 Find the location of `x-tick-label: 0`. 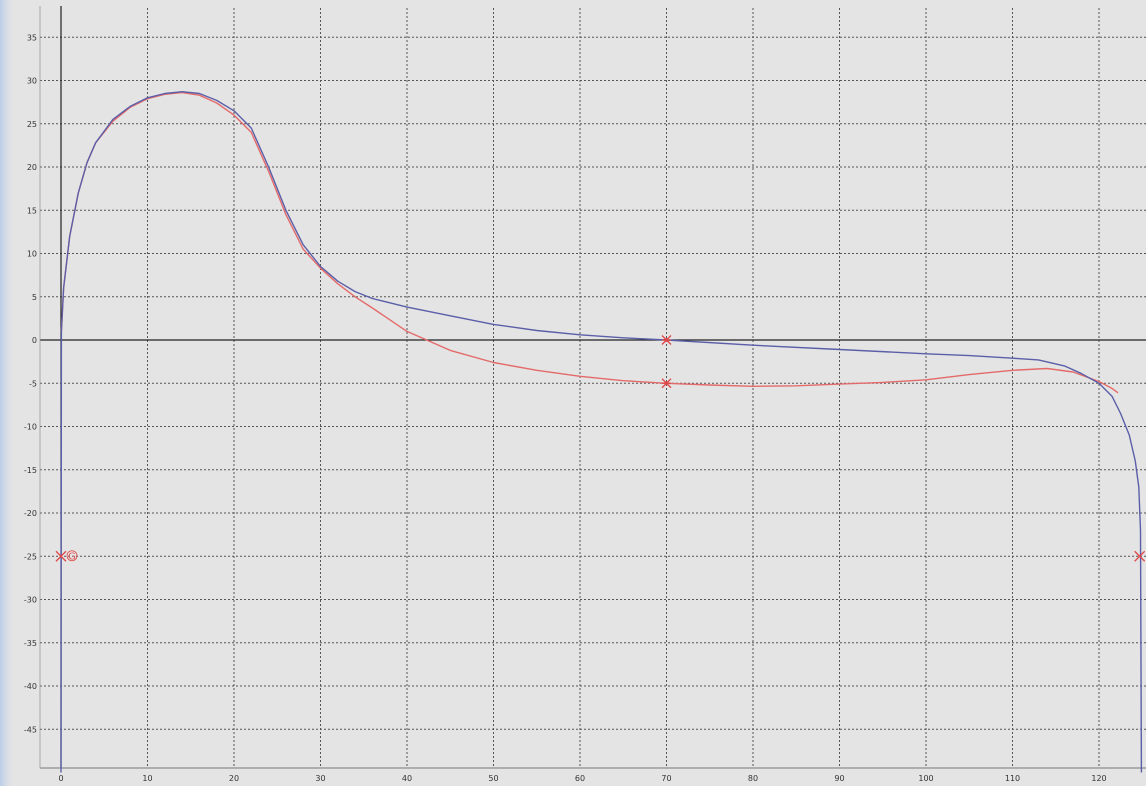

x-tick-label: 0 is located at coordinates (60, 778).